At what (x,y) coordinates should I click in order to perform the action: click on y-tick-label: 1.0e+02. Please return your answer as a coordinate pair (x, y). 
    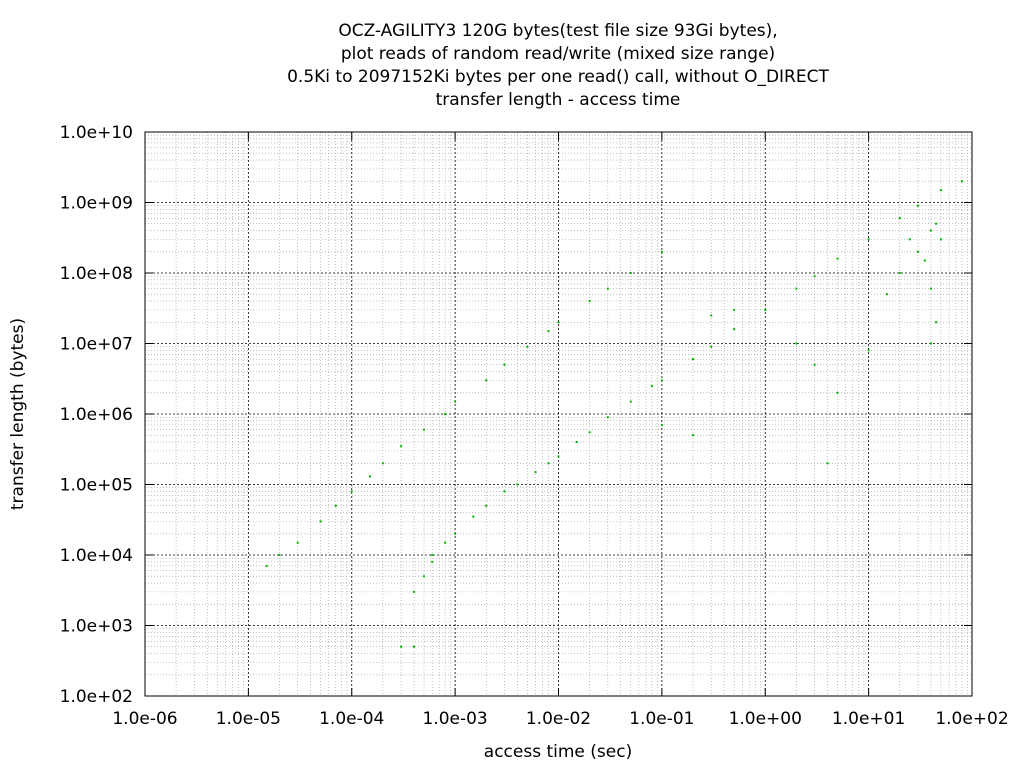
    Looking at the image, I should click on (96, 697).